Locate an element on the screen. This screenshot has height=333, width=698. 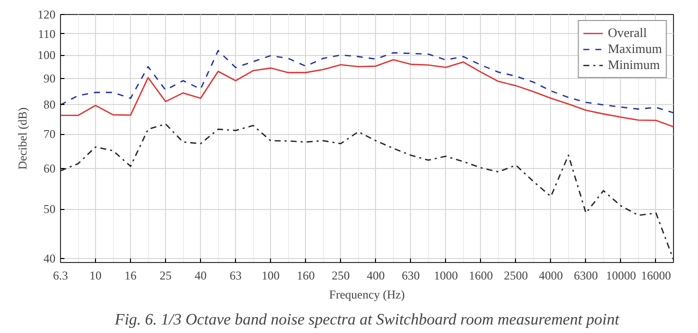
x-tick-label: 25 is located at coordinates (166, 275).